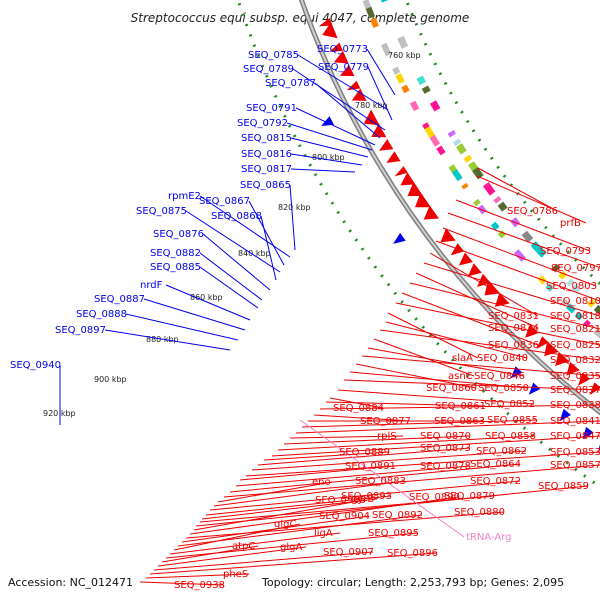  I want to click on gene-label-slaA: slaA, so click(462, 358).